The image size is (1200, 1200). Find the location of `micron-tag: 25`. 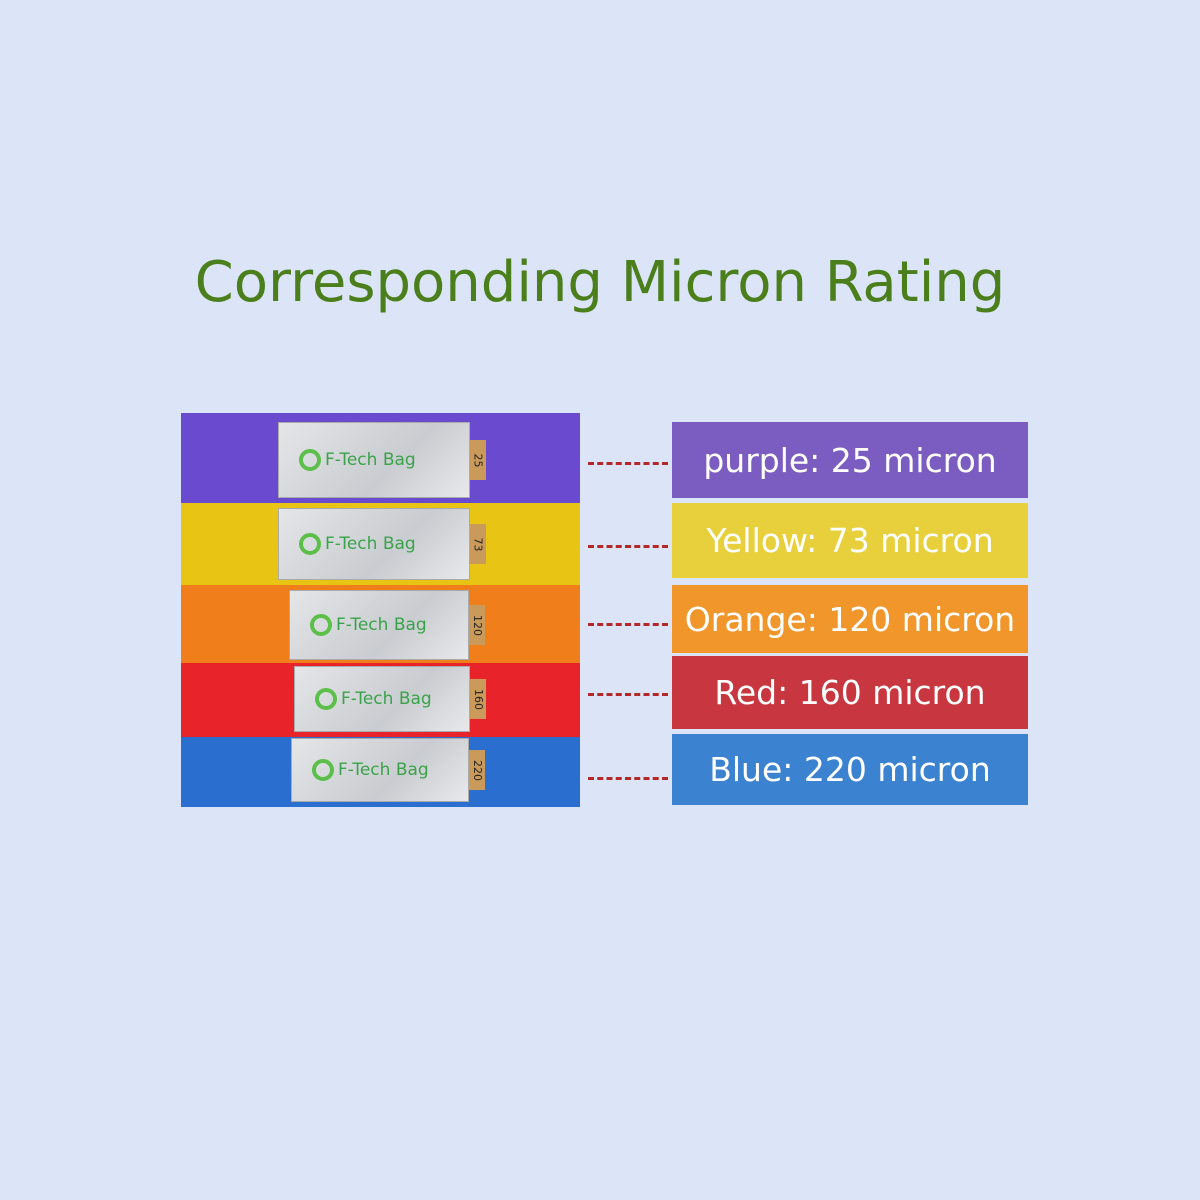

micron-tag: 25 is located at coordinates (478, 460).